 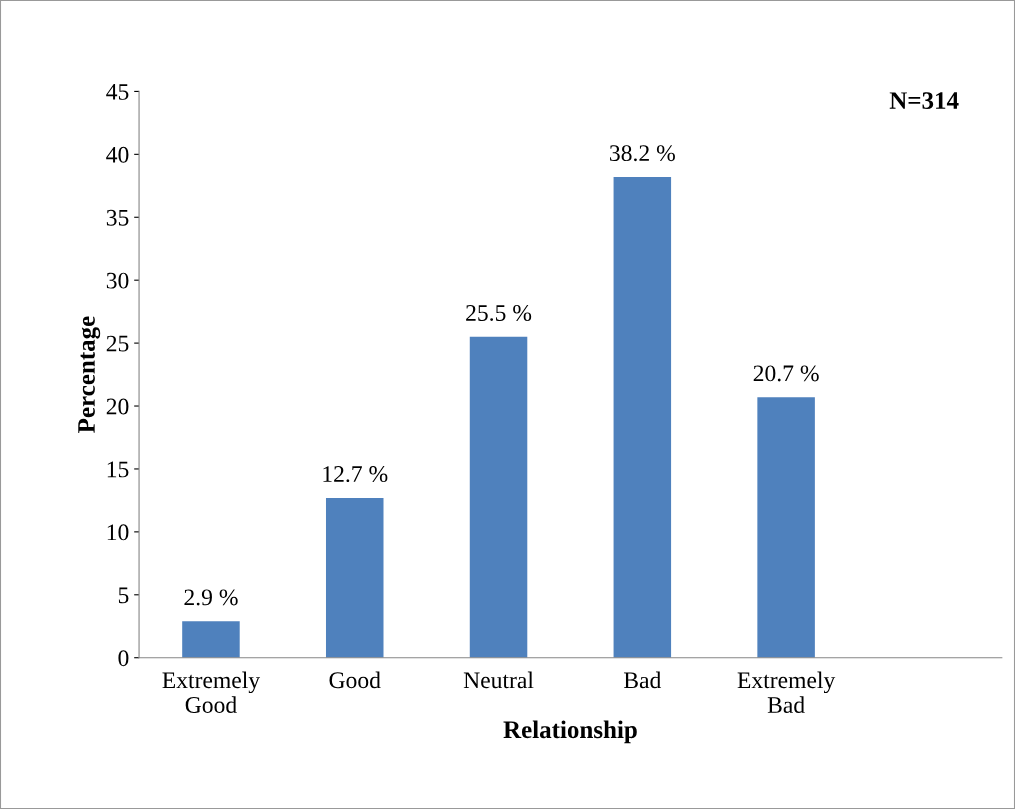 I want to click on y-tick-label: 10, so click(x=118, y=532).